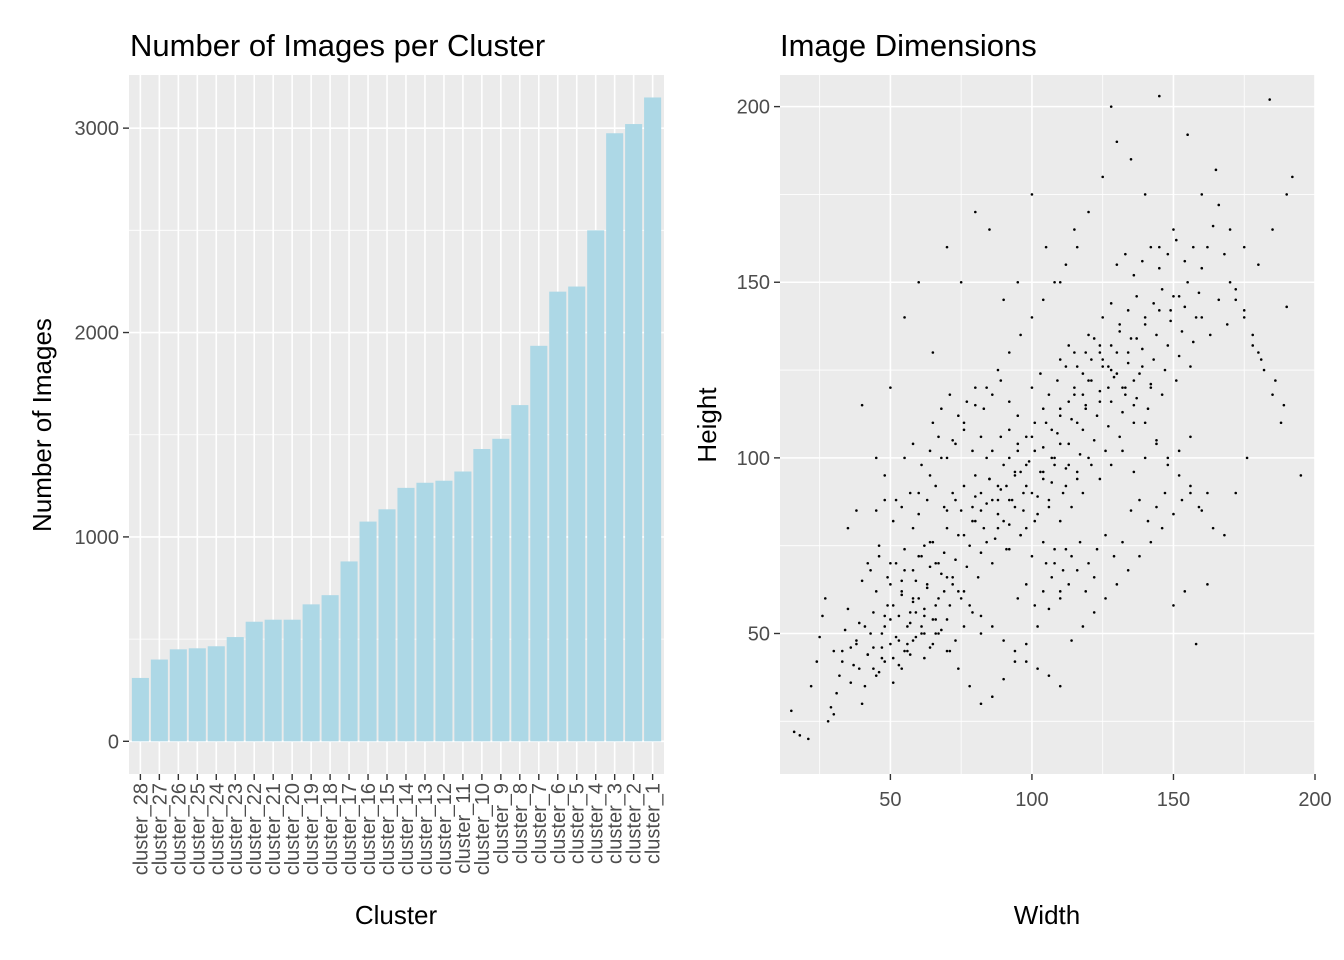 Image resolution: width=1344 pixels, height=960 pixels. What do you see at coordinates (407, 829) in the screenshot?
I see `bar-x-tick-label: cluster_14` at bounding box center [407, 829].